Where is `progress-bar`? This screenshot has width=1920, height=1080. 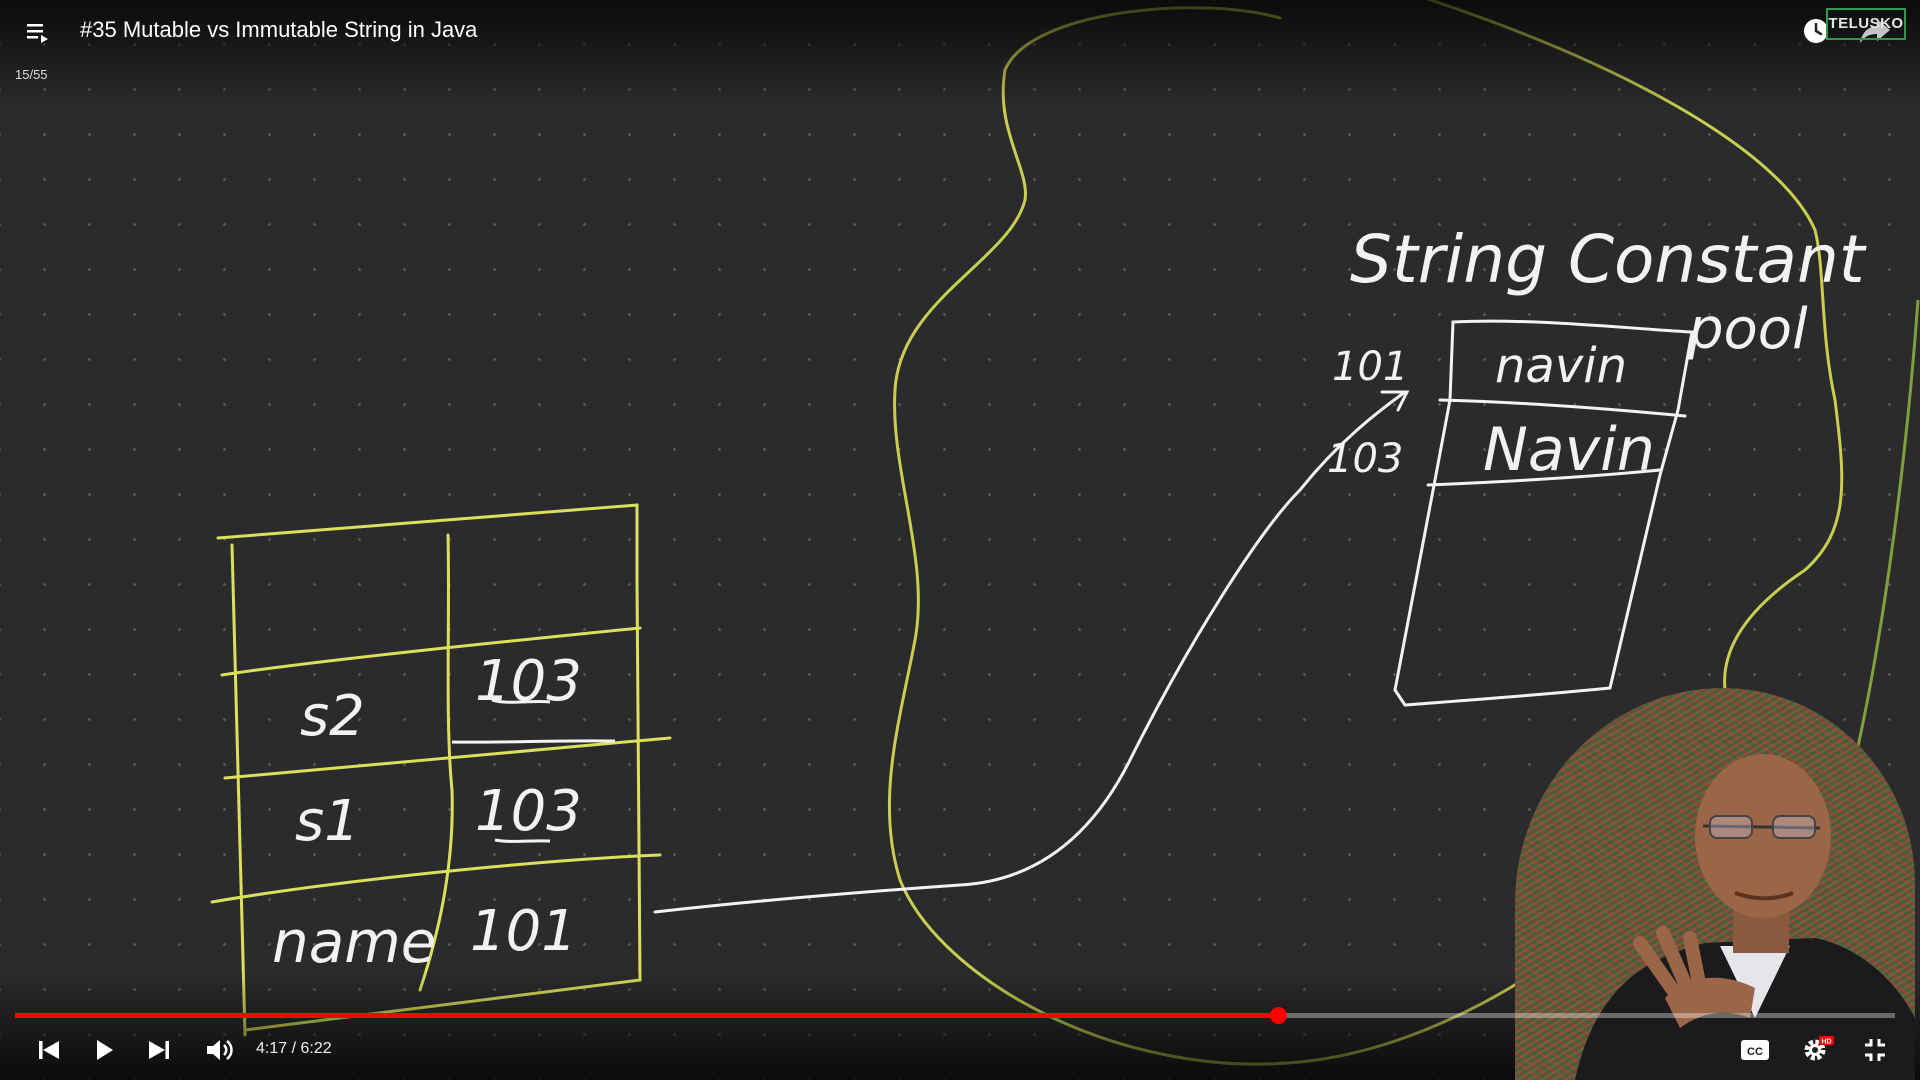
progress-bar is located at coordinates (955, 1015).